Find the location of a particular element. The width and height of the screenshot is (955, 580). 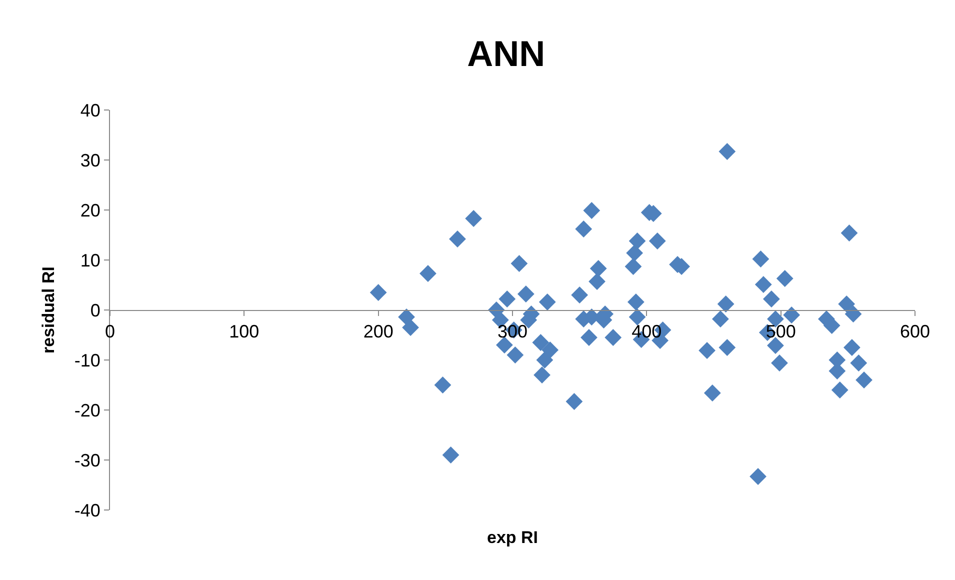

y-axis-title: residual RI is located at coordinates (48, 310).